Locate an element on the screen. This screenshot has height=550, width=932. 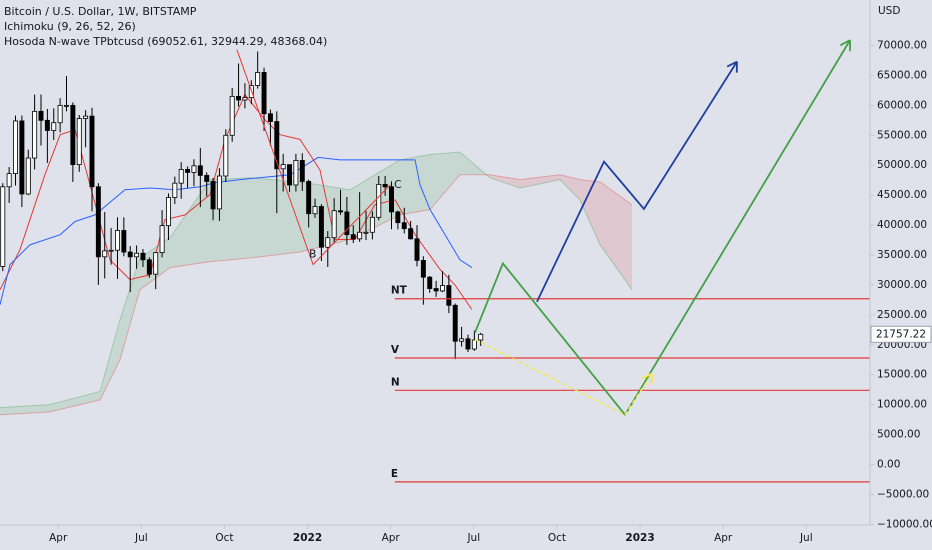
currency-label: USD is located at coordinates (889, 11).